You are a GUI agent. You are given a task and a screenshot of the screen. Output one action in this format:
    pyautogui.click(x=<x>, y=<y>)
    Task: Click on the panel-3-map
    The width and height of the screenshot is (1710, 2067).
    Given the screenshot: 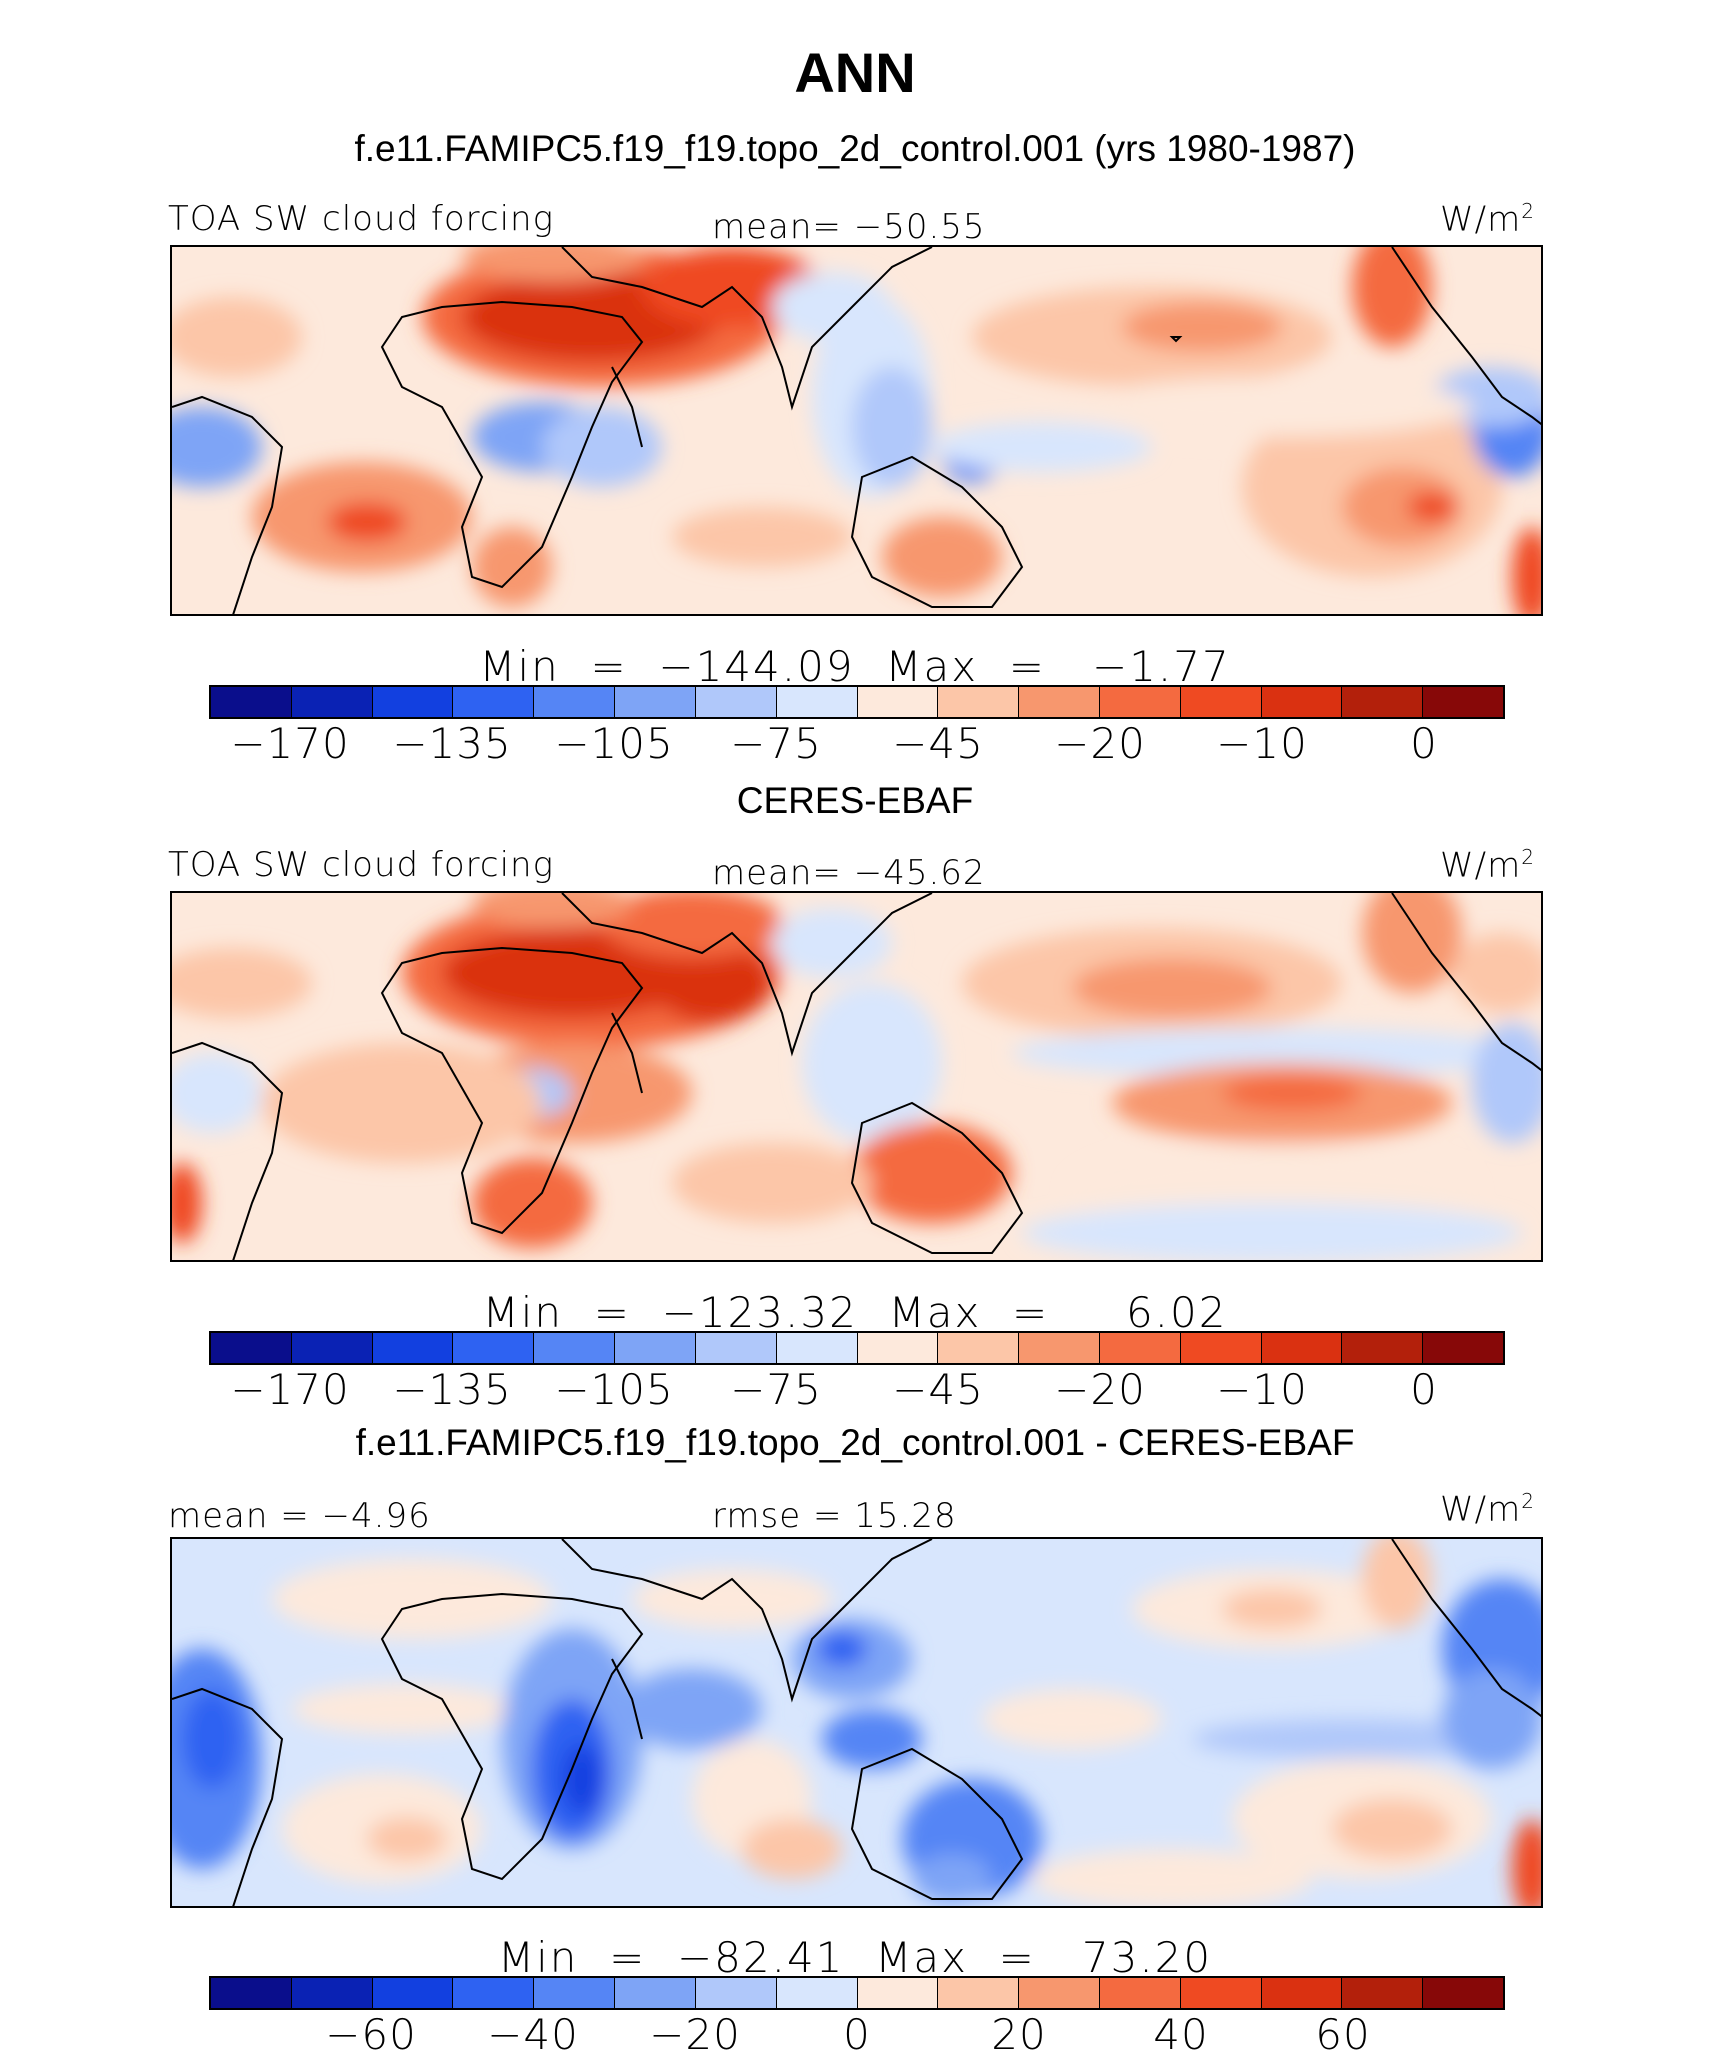 What is the action you would take?
    pyautogui.click(x=856, y=1722)
    